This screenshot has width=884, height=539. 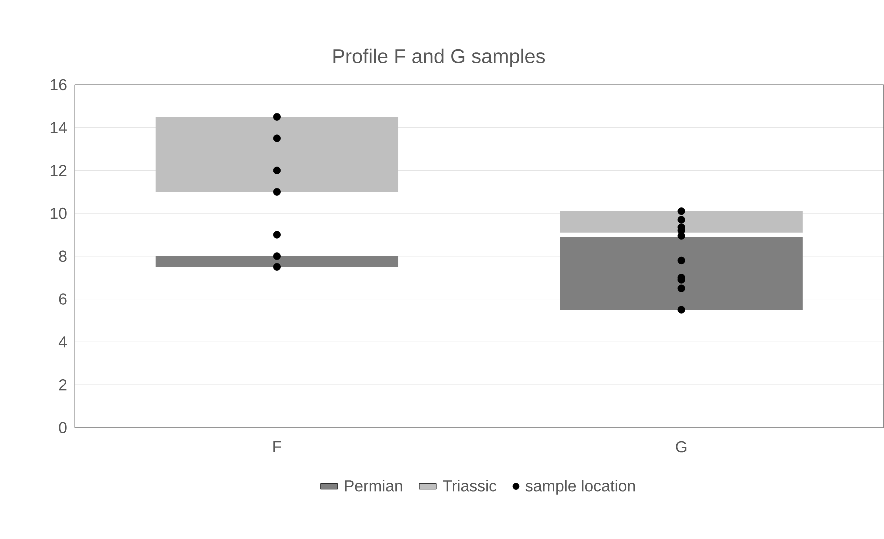 I want to click on y-tick-label: 16, so click(x=58, y=85).